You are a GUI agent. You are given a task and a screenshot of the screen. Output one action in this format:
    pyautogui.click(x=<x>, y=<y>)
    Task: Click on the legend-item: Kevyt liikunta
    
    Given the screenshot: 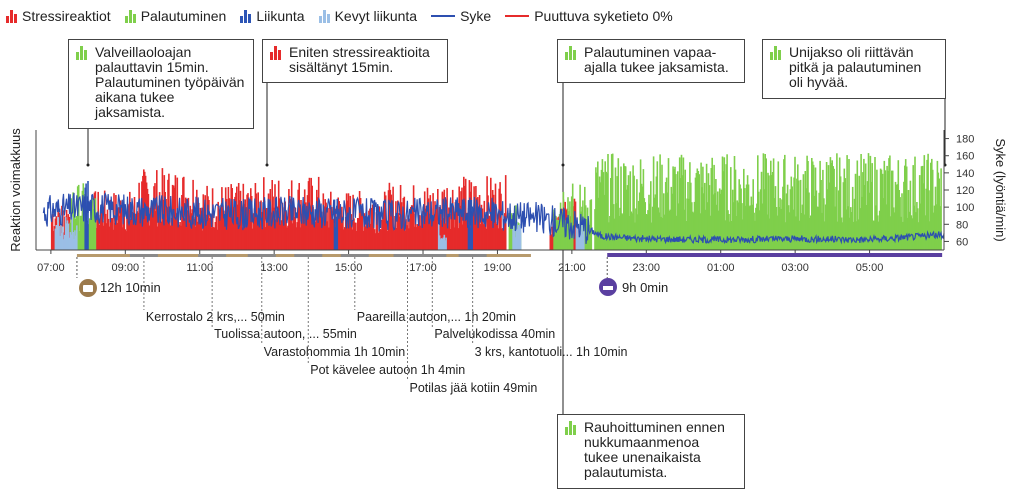 What is the action you would take?
    pyautogui.click(x=367, y=16)
    